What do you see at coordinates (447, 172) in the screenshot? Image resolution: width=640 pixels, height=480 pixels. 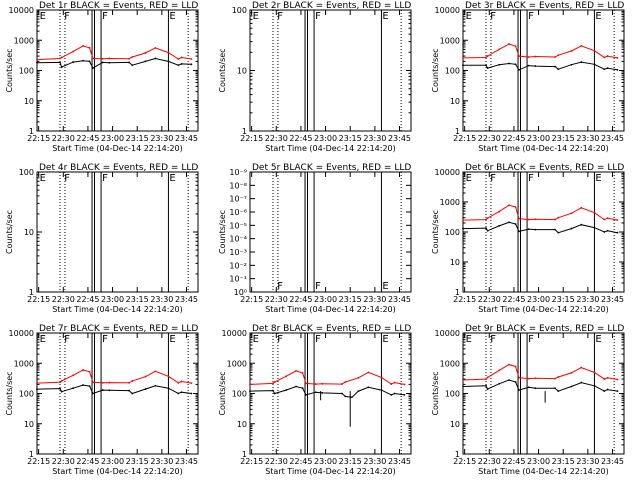 I see `y-tick-label: 10000` at bounding box center [447, 172].